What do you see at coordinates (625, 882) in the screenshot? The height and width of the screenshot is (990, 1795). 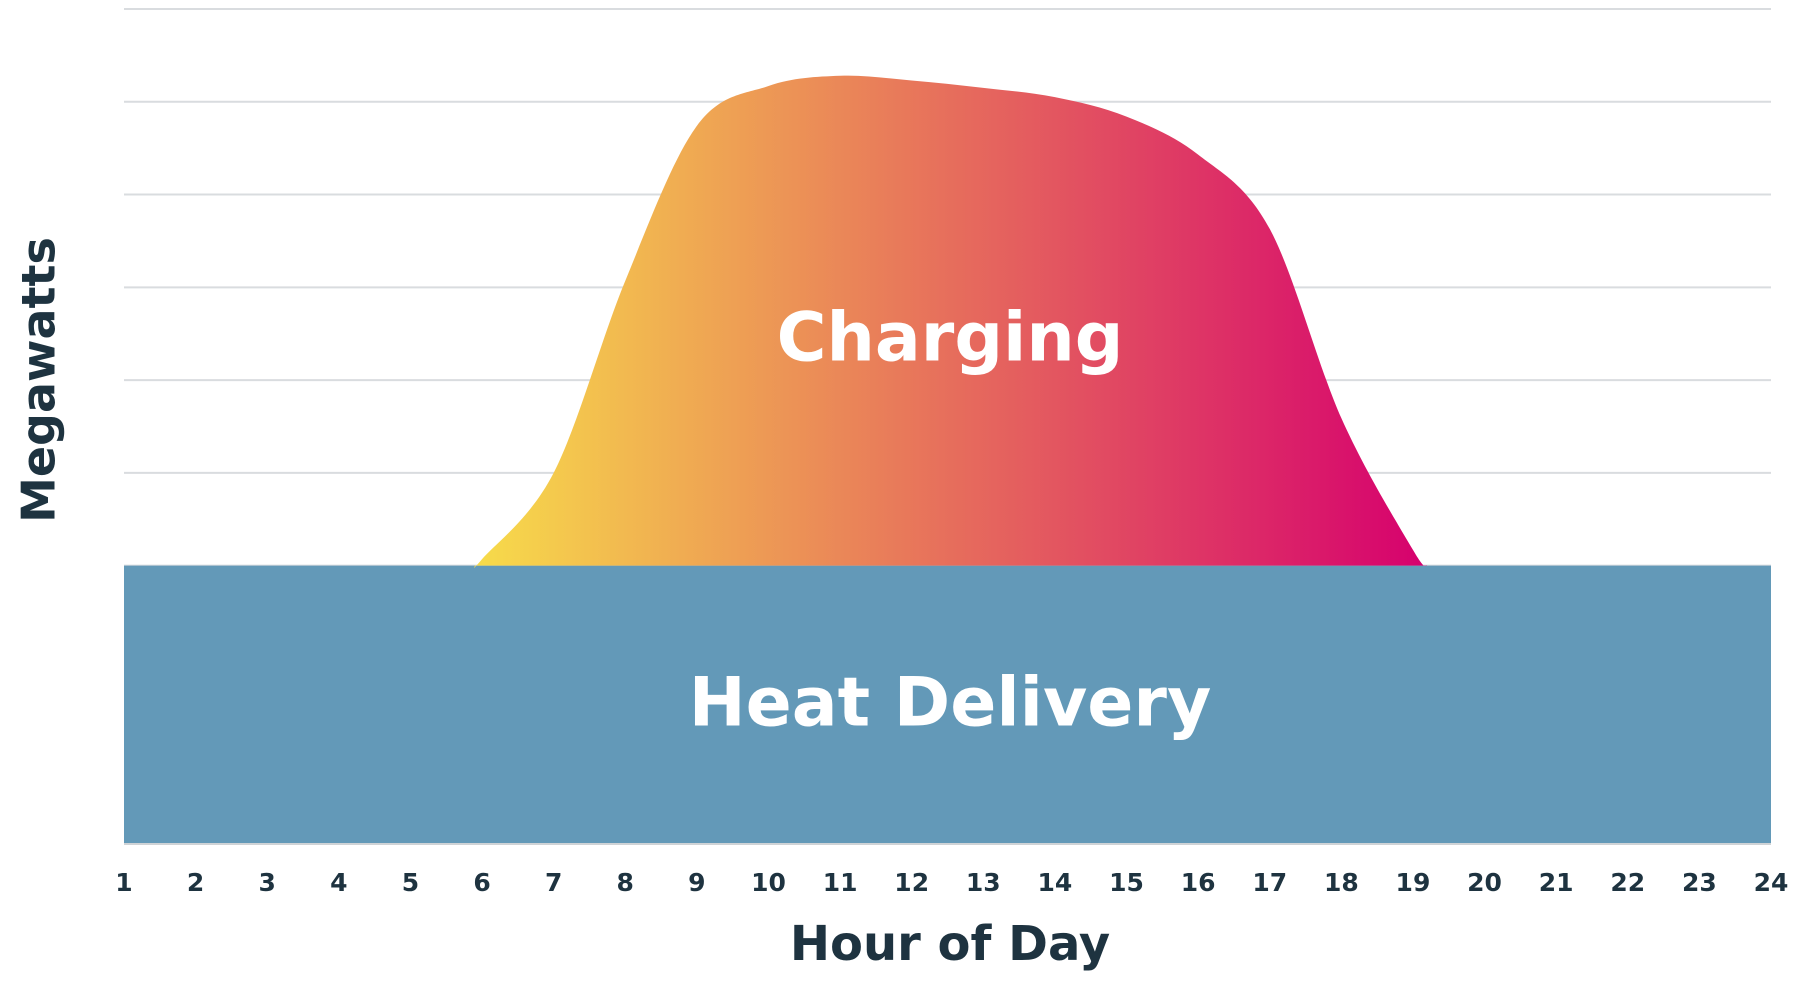 I see `x-tick-label: 8` at bounding box center [625, 882].